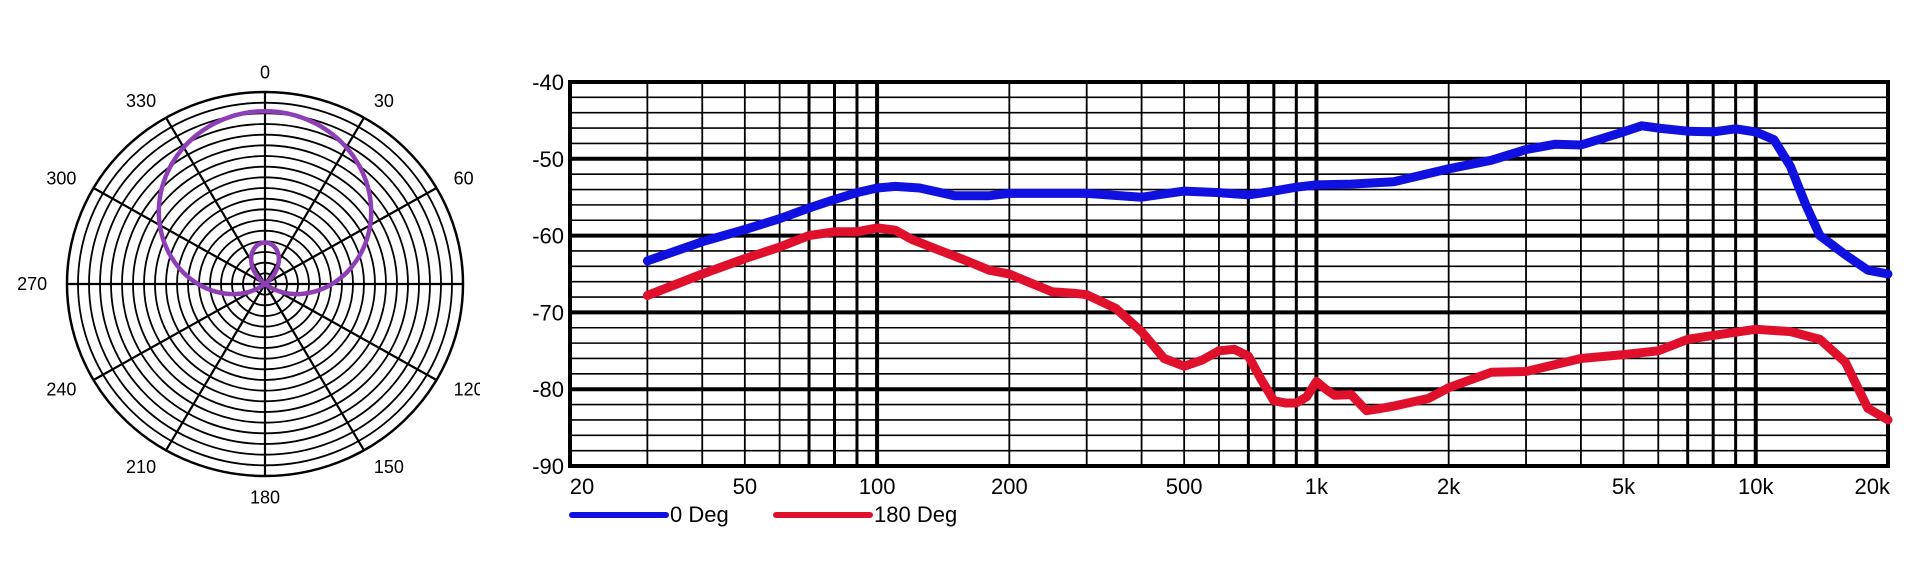  Describe the element at coordinates (699, 514) in the screenshot. I see `legend-label: 0 Deg` at that location.